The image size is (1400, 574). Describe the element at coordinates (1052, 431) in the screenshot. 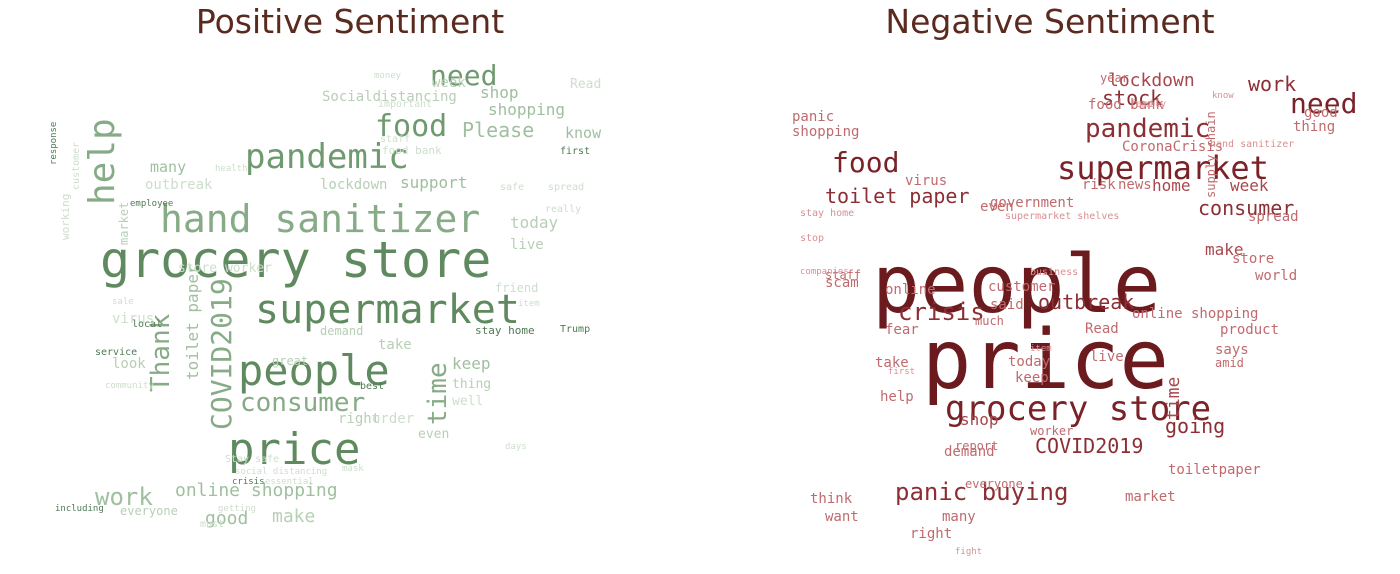

I see `word-worker: worker` at that location.